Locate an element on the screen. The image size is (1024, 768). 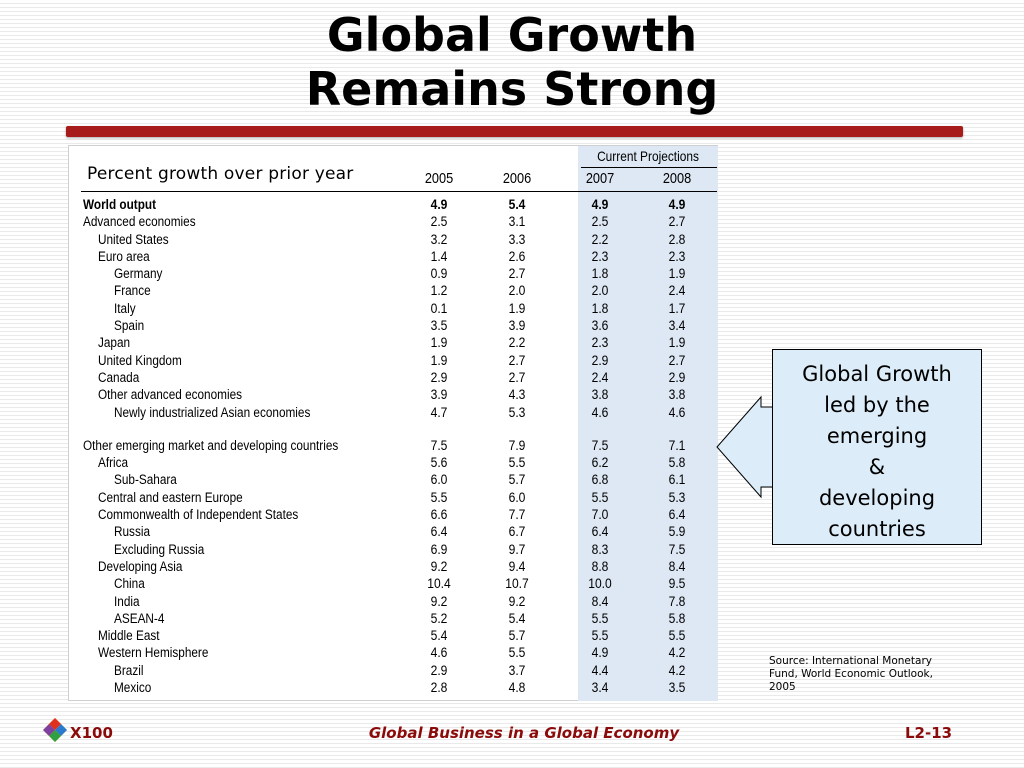
row-label: Spain is located at coordinates (129, 326).